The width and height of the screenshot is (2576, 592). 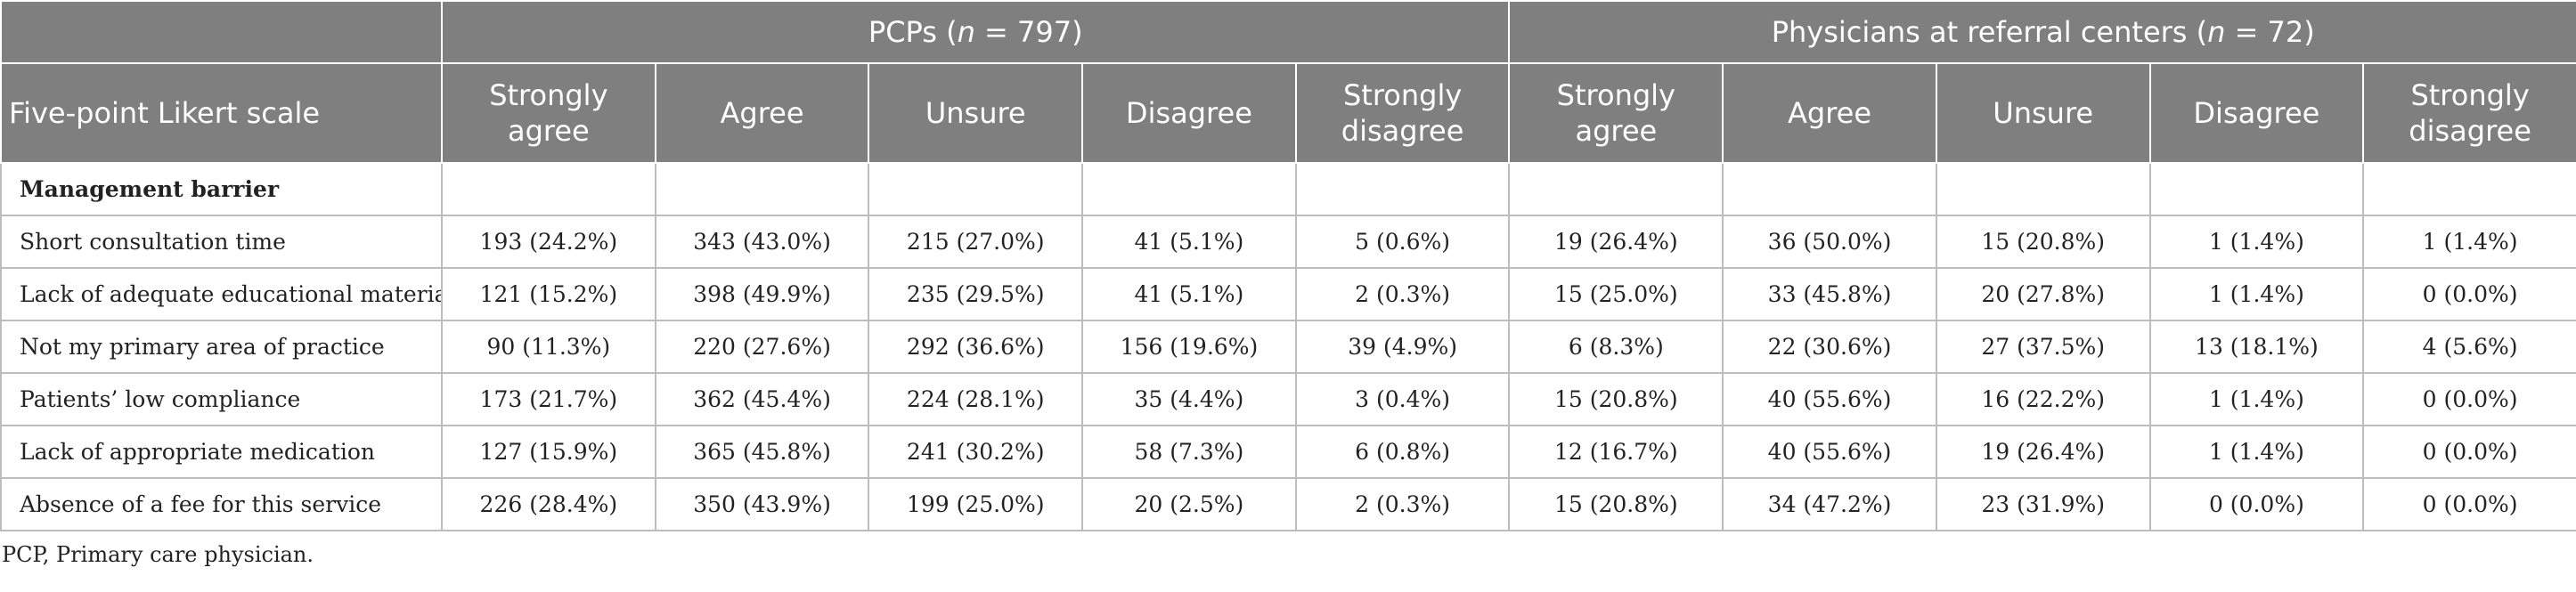 What do you see at coordinates (1616, 294) in the screenshot?
I see `table-cell: 15 (25.0%)` at bounding box center [1616, 294].